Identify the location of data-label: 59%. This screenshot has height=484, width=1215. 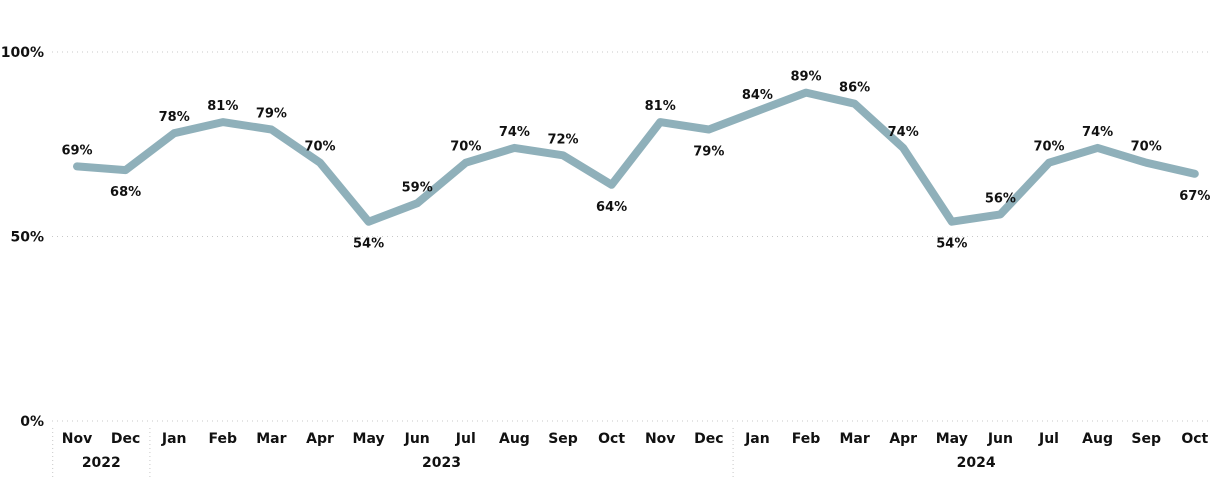
(417, 187).